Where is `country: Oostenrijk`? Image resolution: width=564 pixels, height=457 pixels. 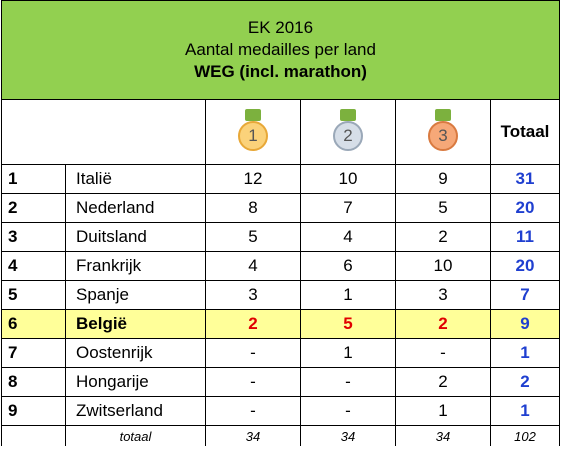
country: Oostenrijk is located at coordinates (135, 353).